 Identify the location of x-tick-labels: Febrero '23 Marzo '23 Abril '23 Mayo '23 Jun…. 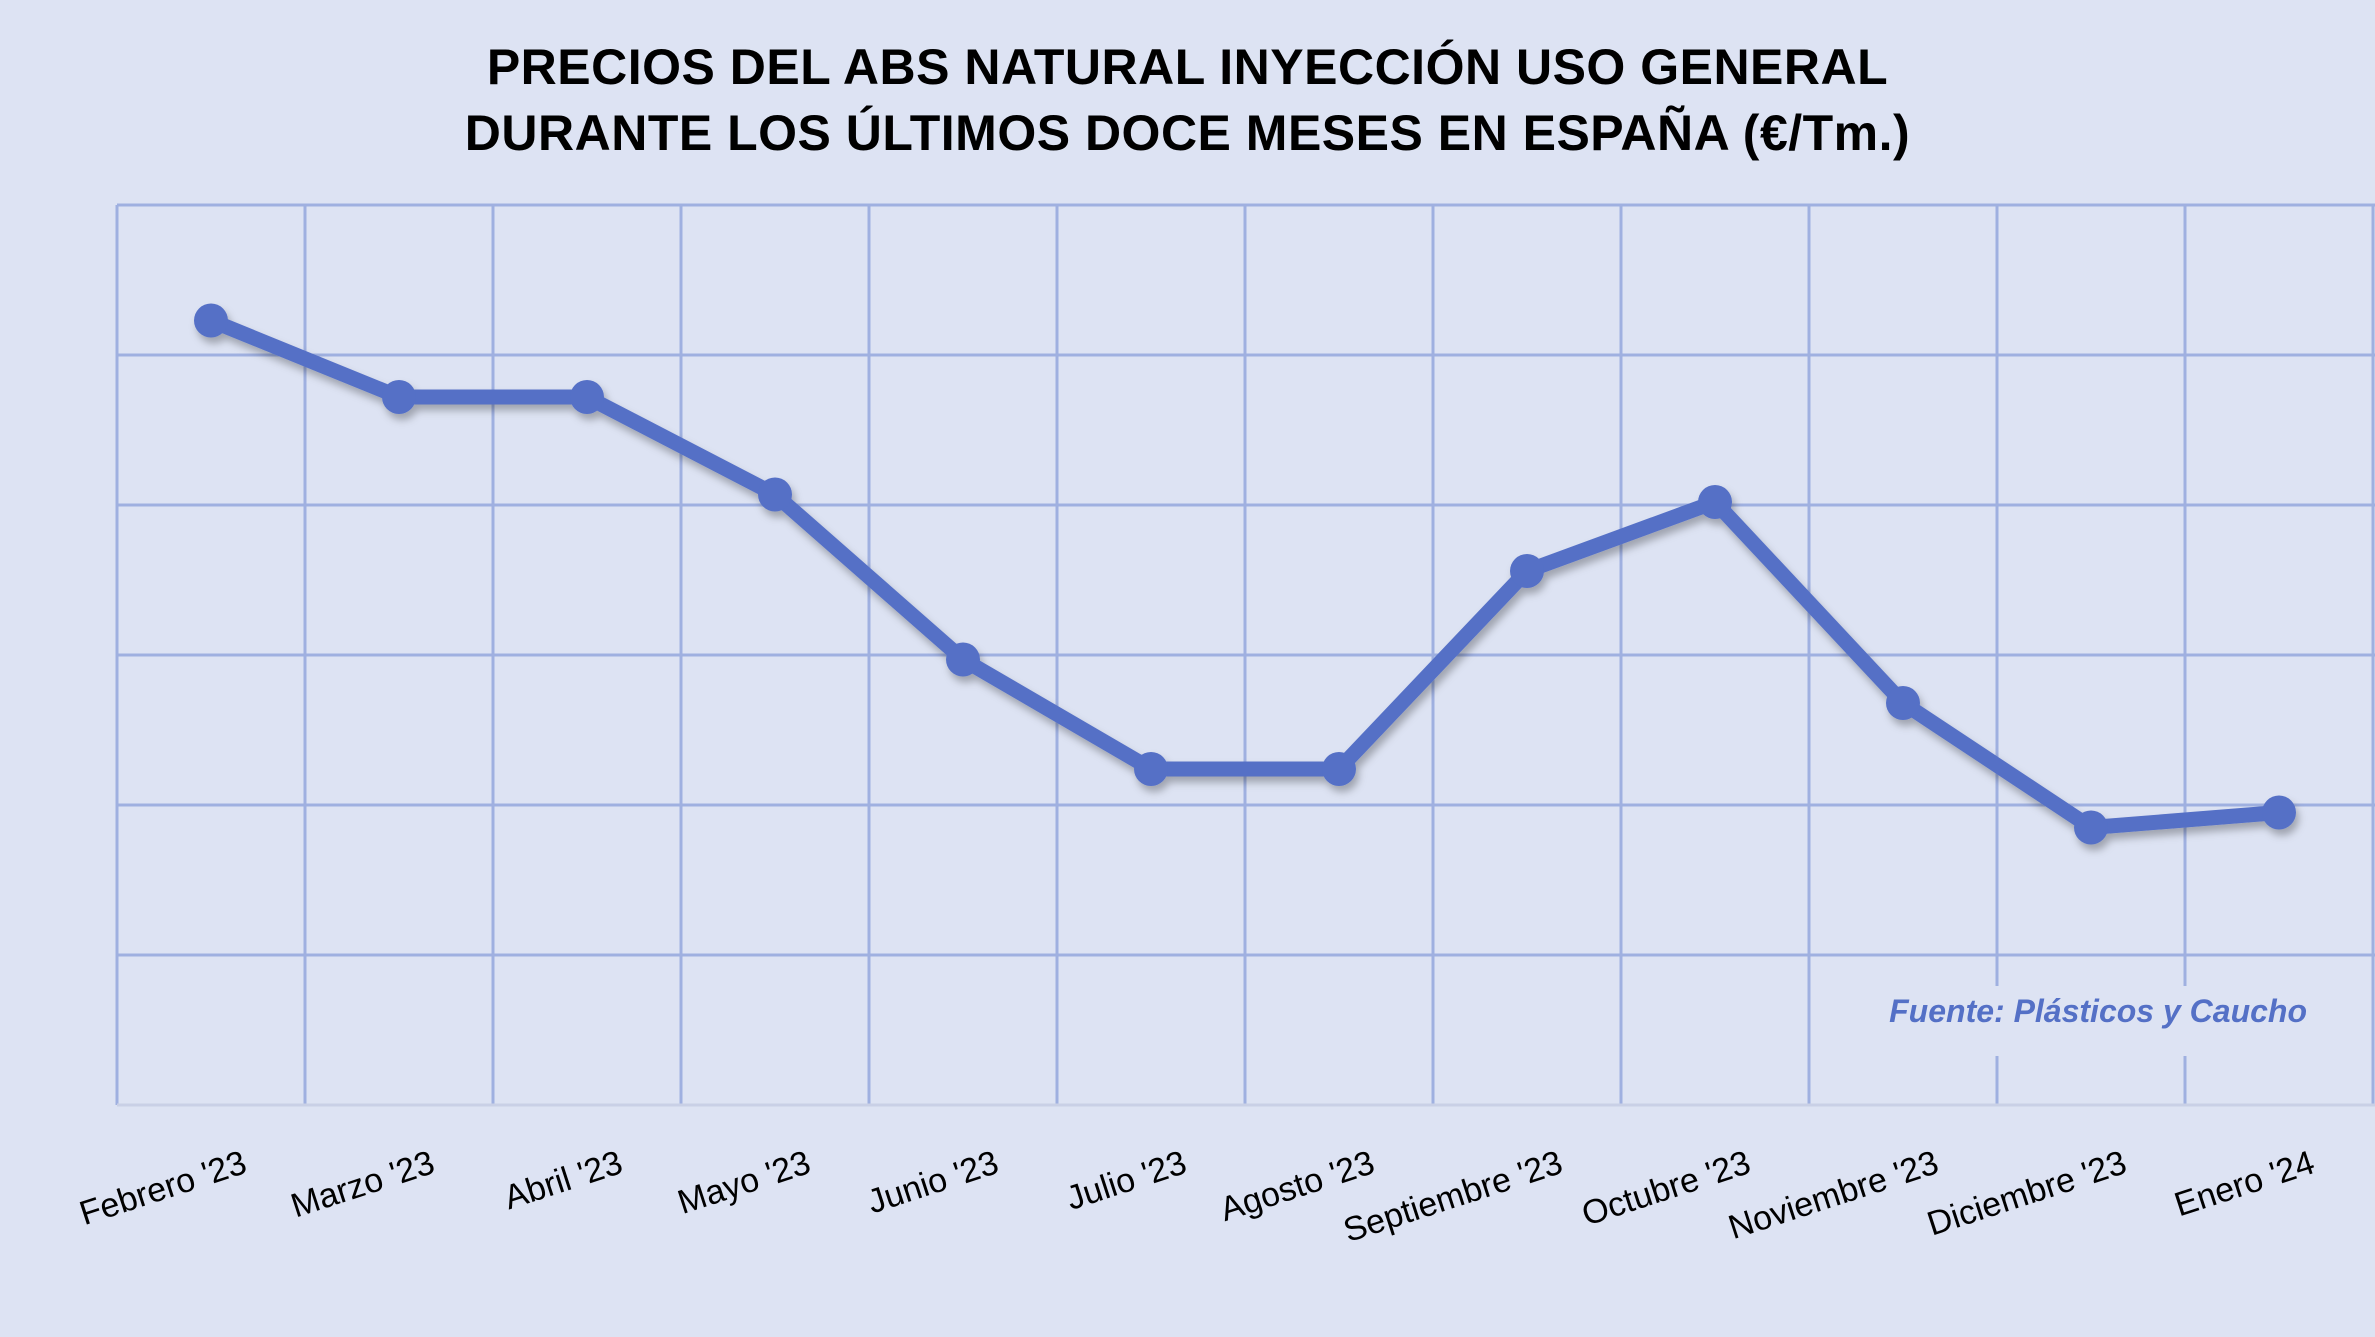
(1197, 1196).